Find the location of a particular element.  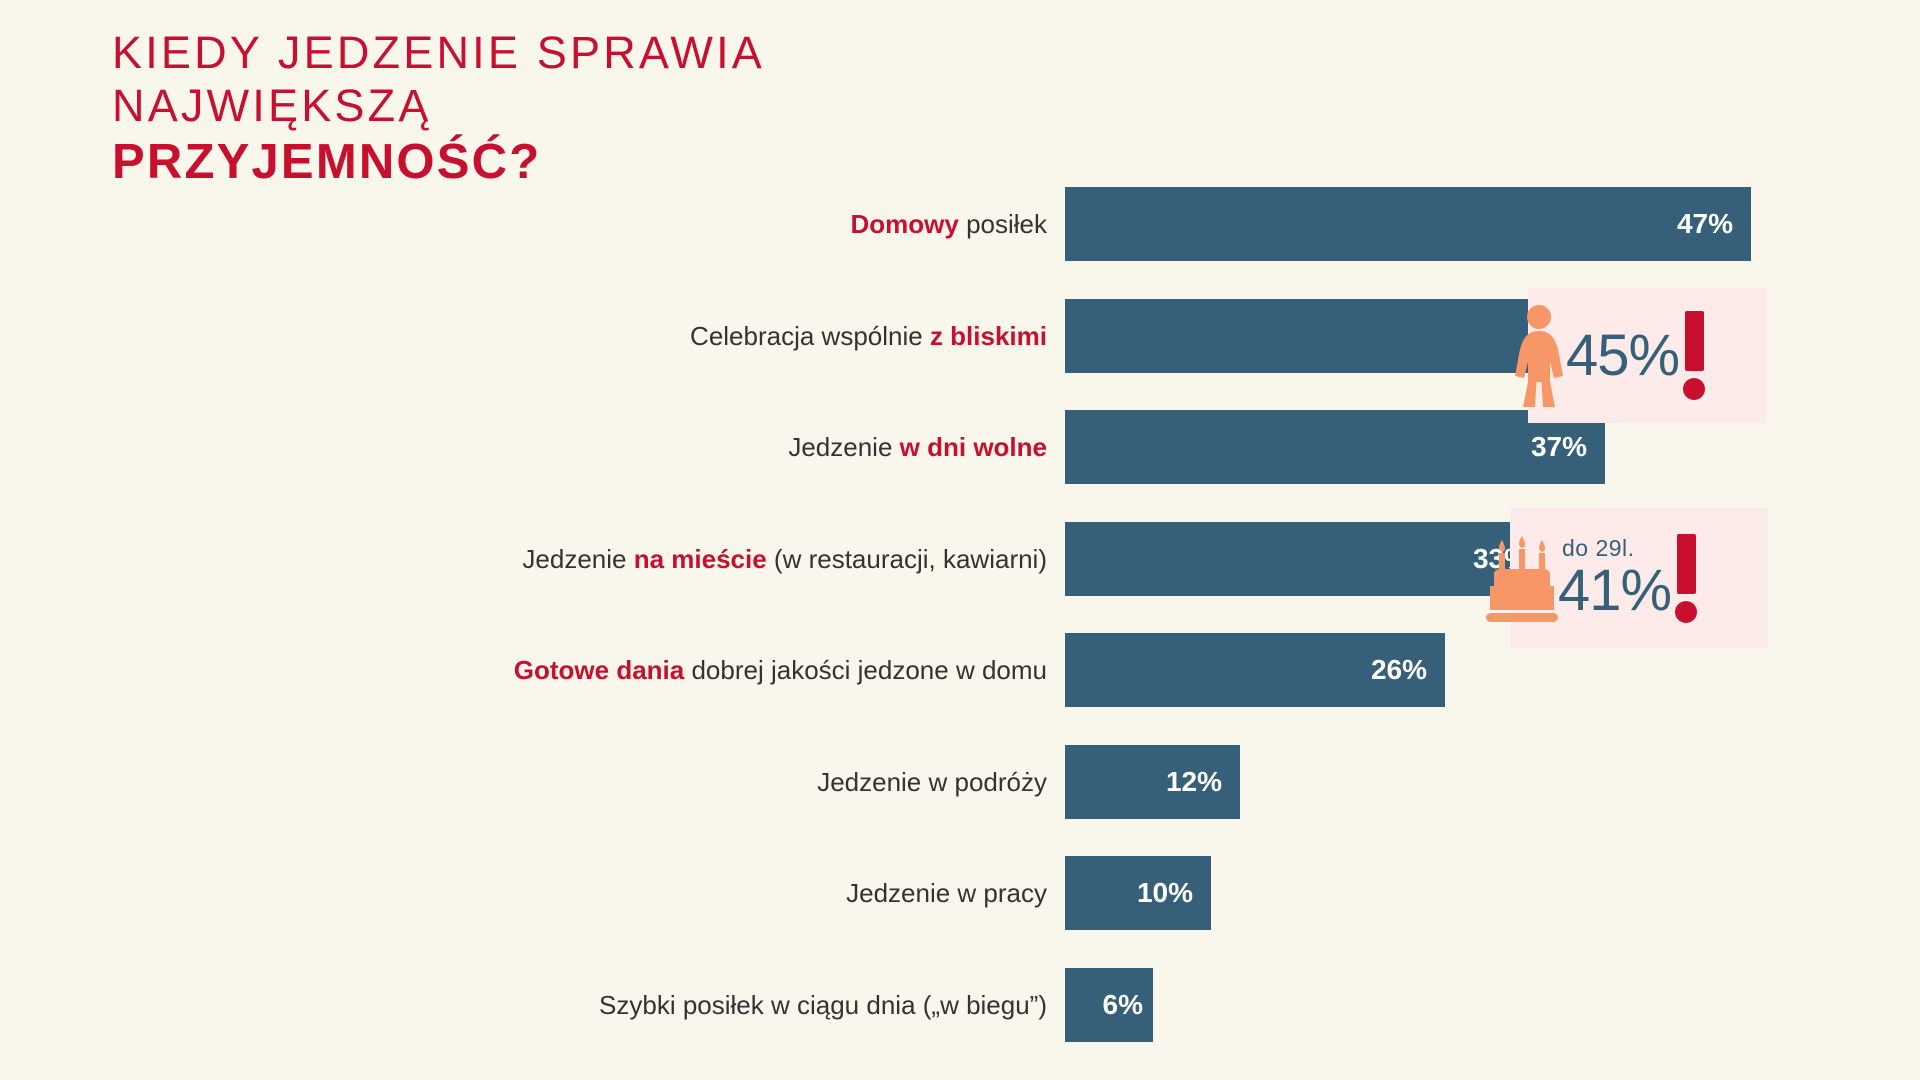

bar-label-text: posiłek is located at coordinates (1002, 224).